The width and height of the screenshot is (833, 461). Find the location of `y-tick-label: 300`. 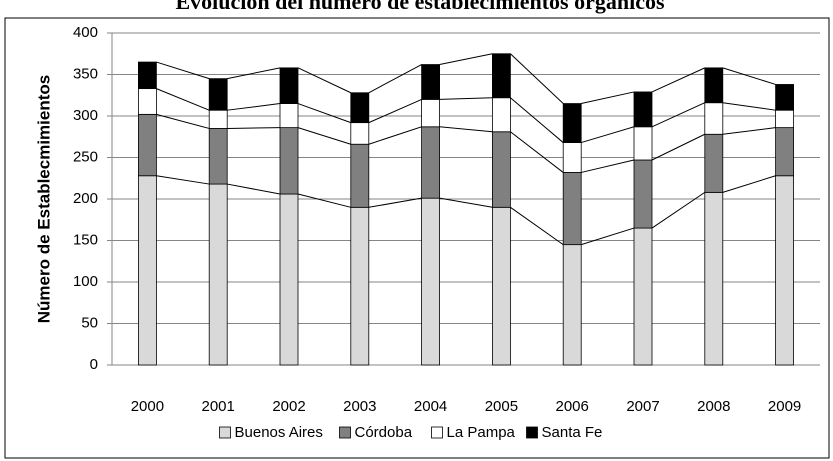

y-tick-label: 300 is located at coordinates (85, 115).